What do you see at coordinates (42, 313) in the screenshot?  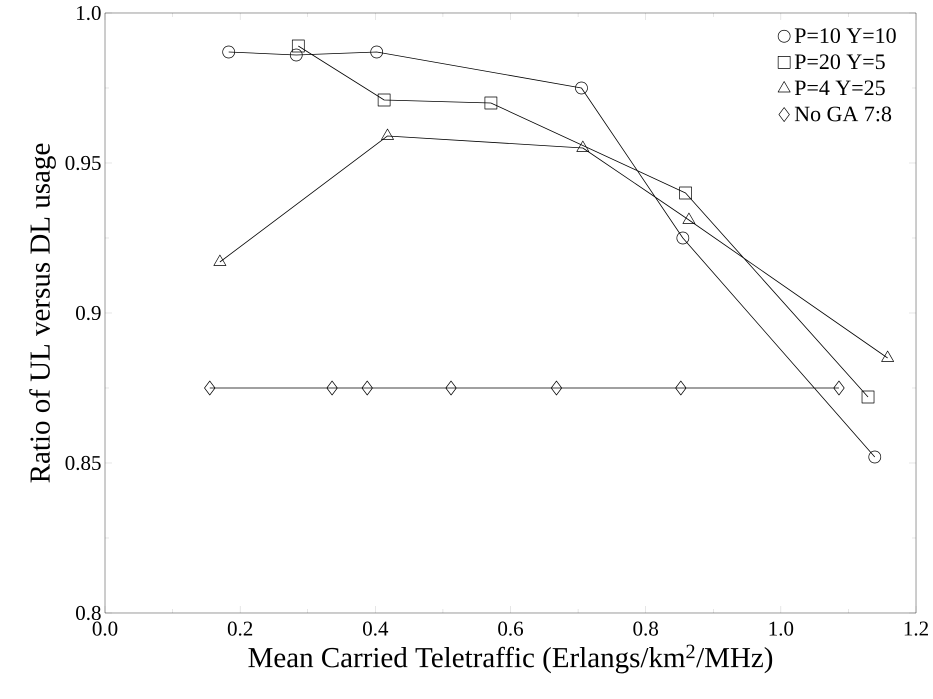 I see `y-axis-title: Ratio of UL versus DL usage` at bounding box center [42, 313].